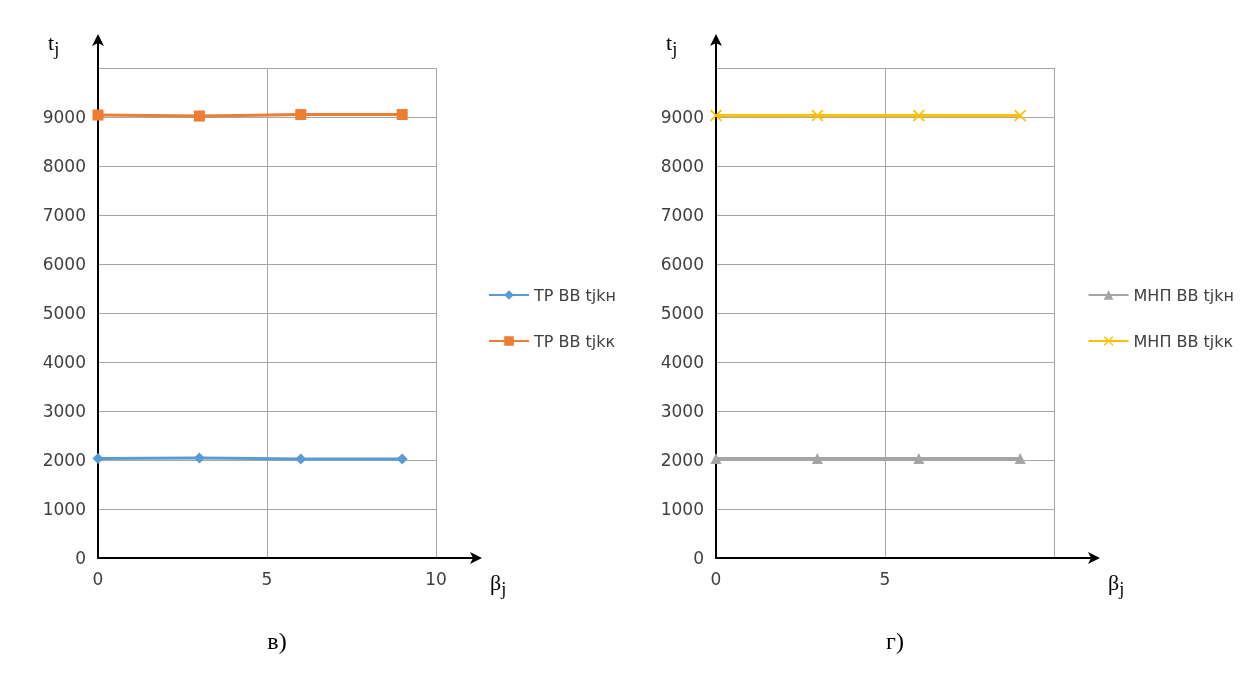  Describe the element at coordinates (1183, 341) in the screenshot. I see `legend-label: МНП ВВ tjkк` at that location.